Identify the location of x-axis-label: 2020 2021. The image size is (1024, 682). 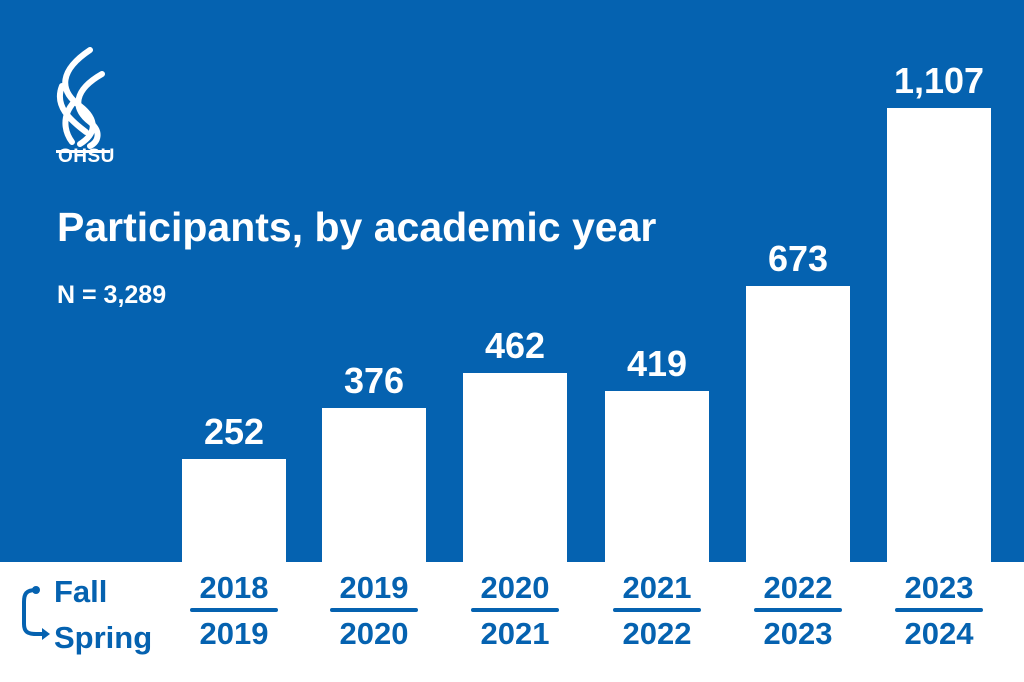
(515, 610).